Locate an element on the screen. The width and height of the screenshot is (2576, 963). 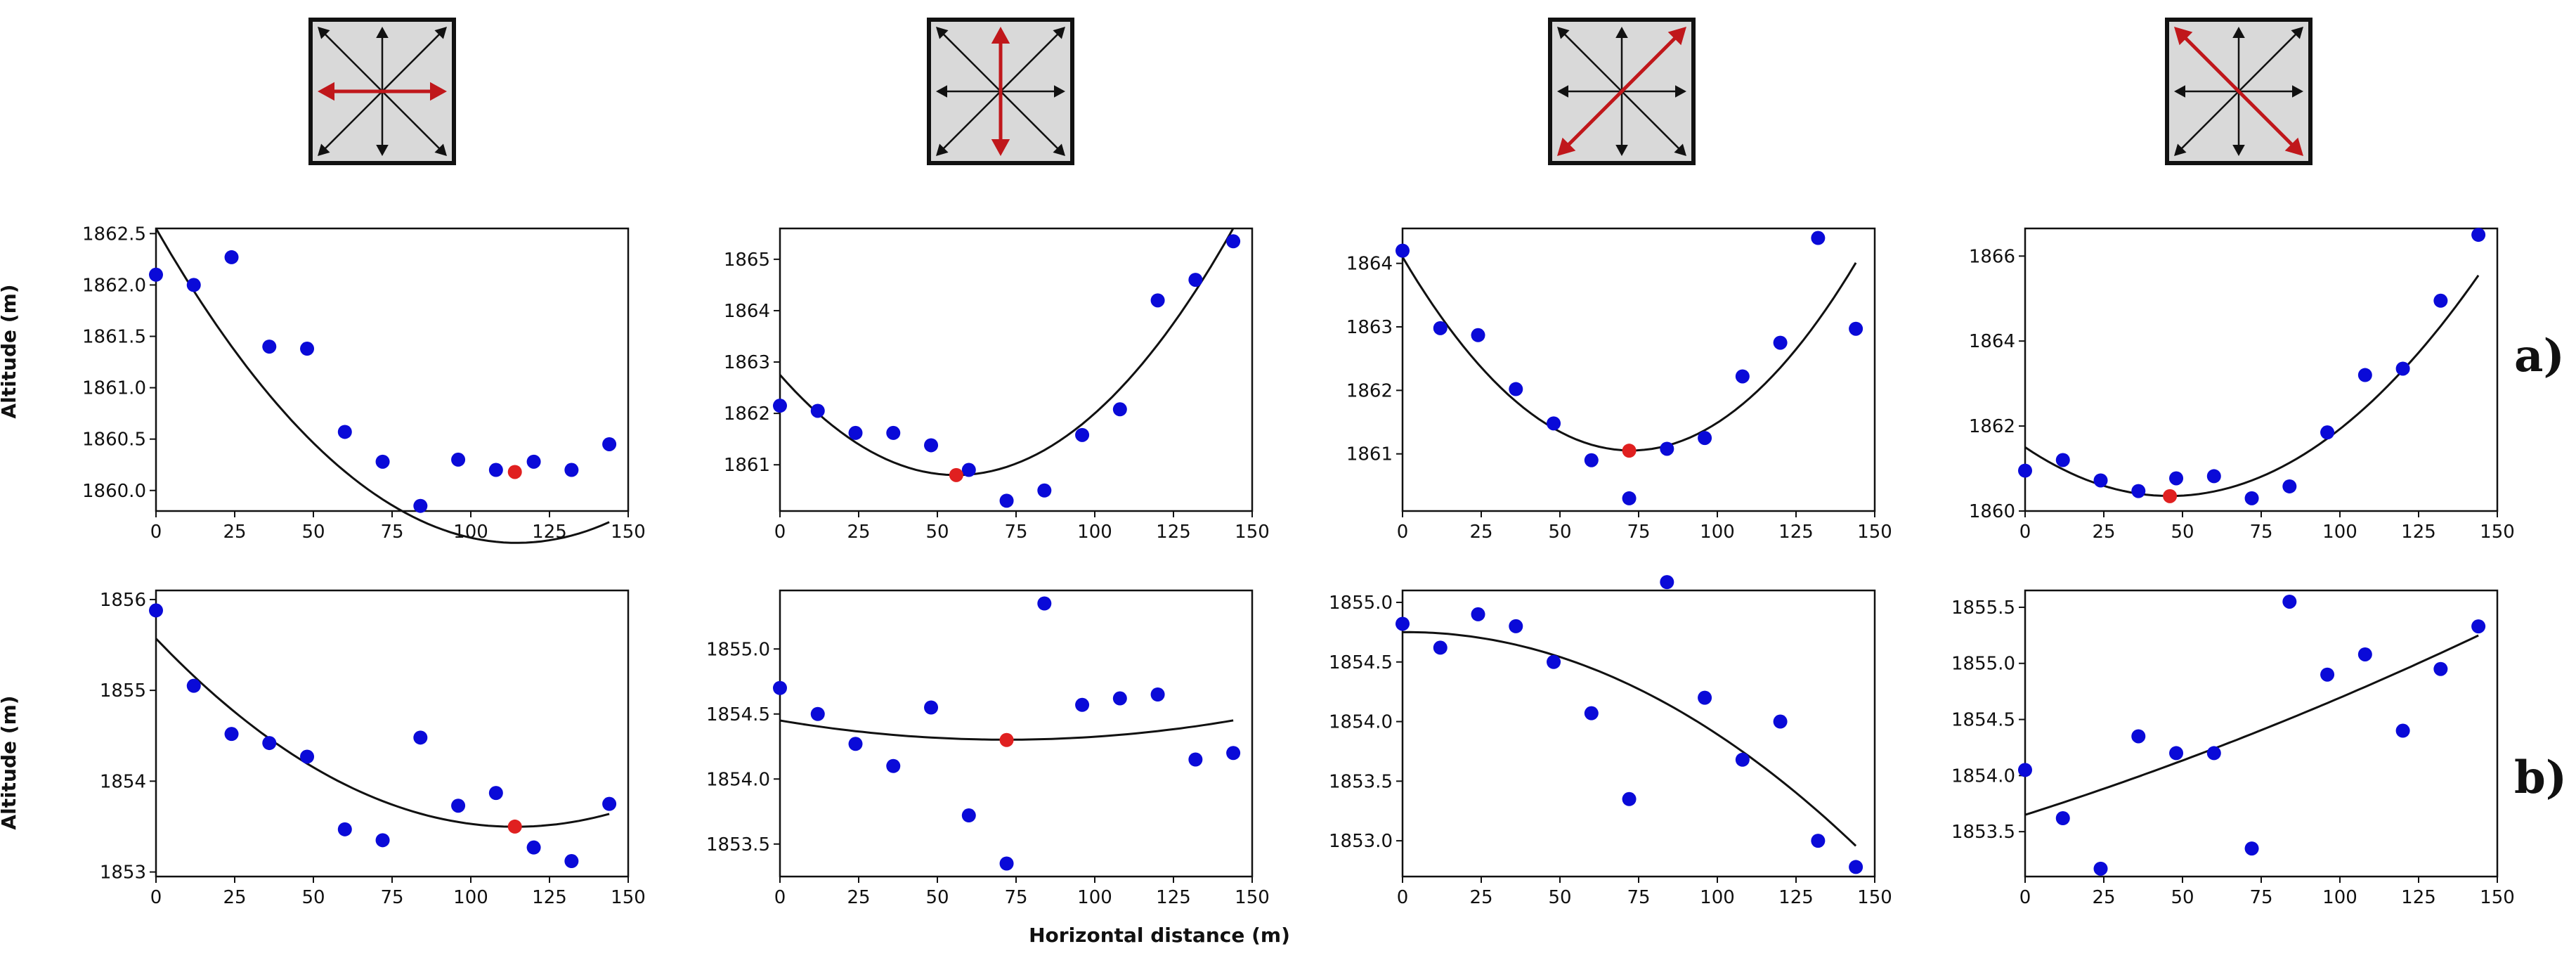
panel-b-1: 0 25 50 75 100 125 150 1853 1854 1855 1856 is located at coordinates (373, 749).